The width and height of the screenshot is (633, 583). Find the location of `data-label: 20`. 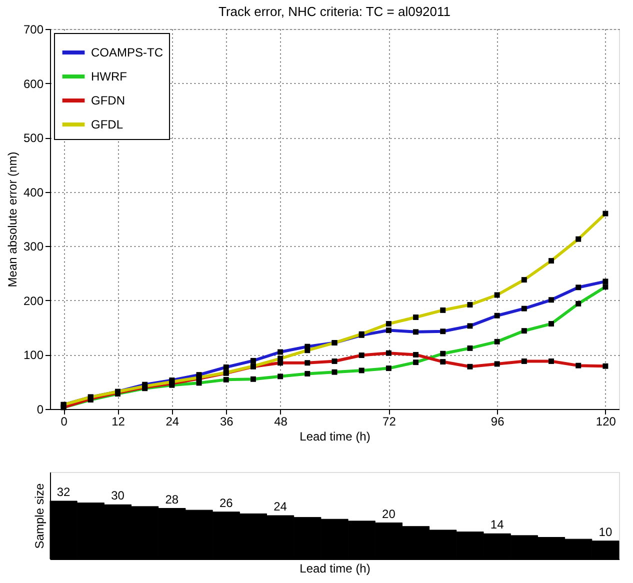

data-label: 20 is located at coordinates (389, 513).